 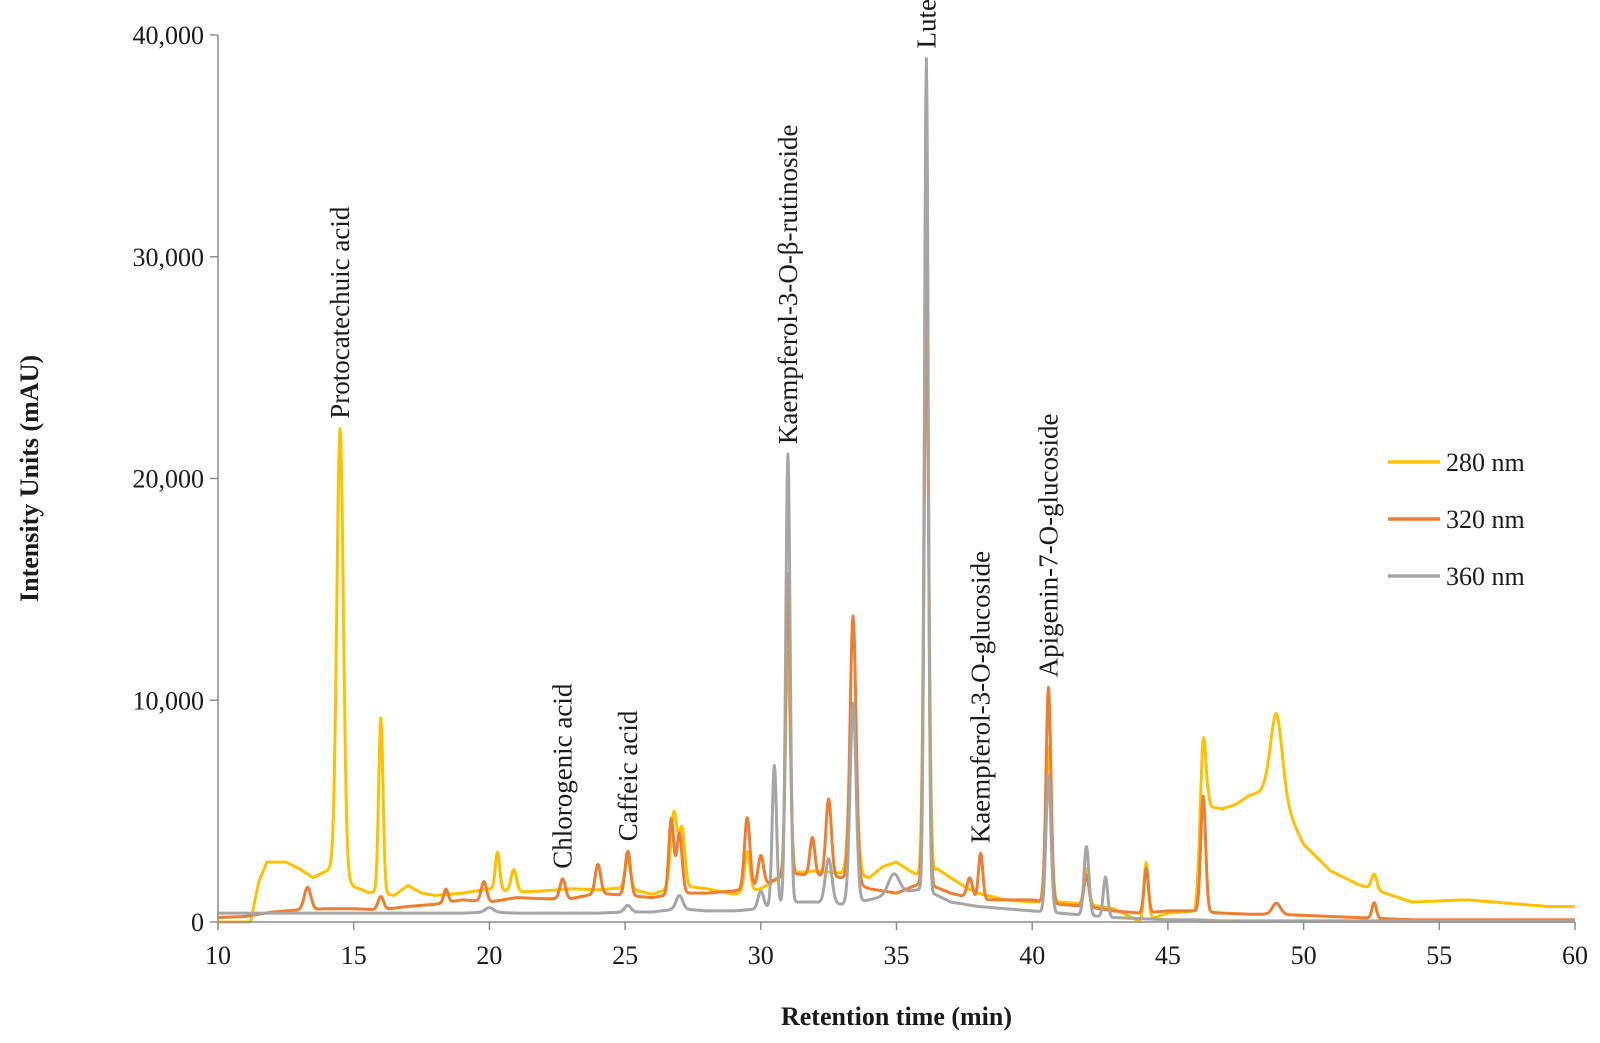 What do you see at coordinates (981, 697) in the screenshot?
I see `peak-annotation: Kaempferol-3-O-glucoside` at bounding box center [981, 697].